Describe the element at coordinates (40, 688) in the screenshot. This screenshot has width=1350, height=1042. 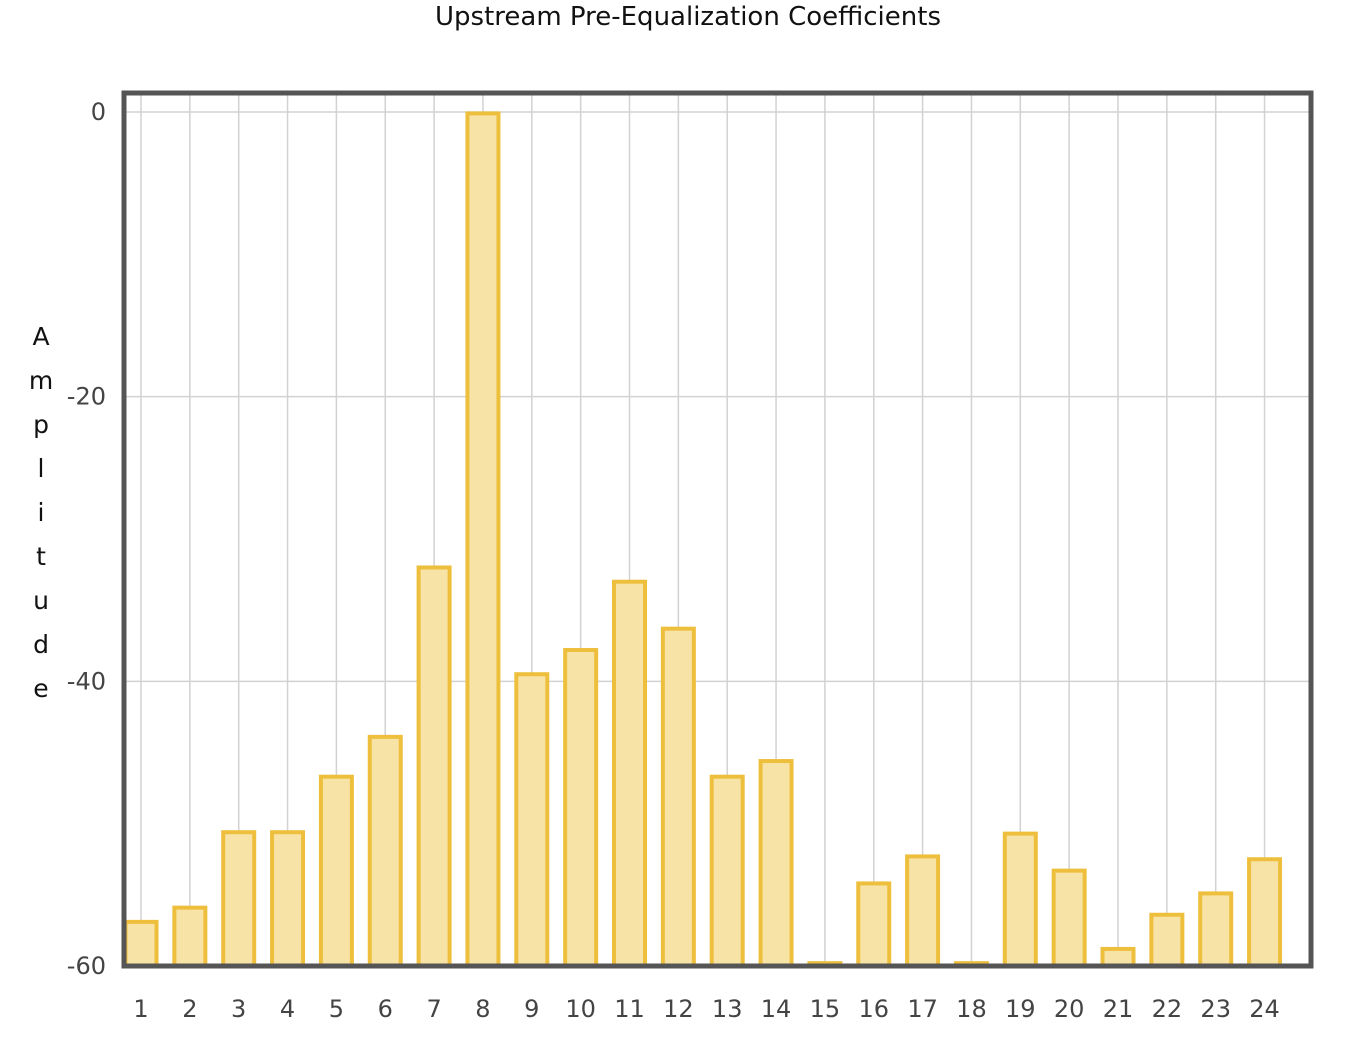
I see `y-axis-label-letter: e` at that location.